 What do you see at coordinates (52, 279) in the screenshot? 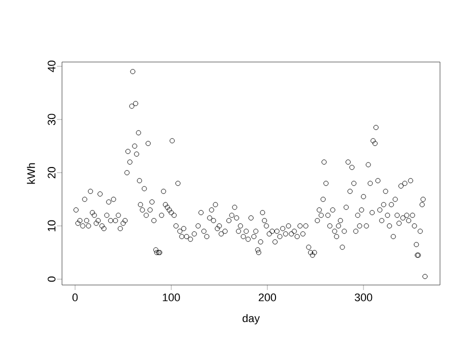
I see `y-tick-label: 0` at bounding box center [52, 279].